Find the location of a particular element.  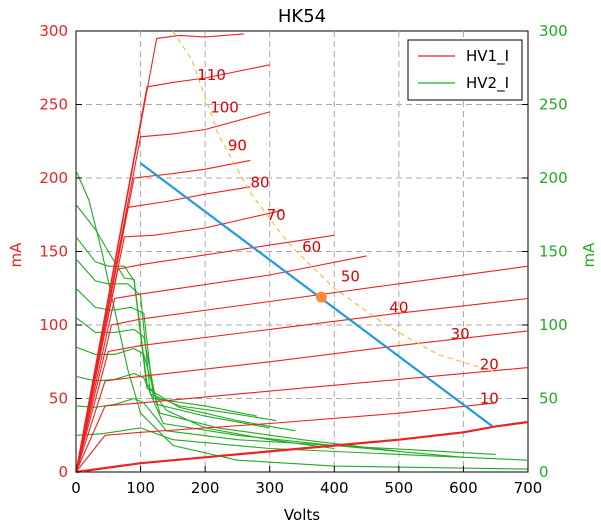

y-tick-label-left: 250 is located at coordinates (53, 105).